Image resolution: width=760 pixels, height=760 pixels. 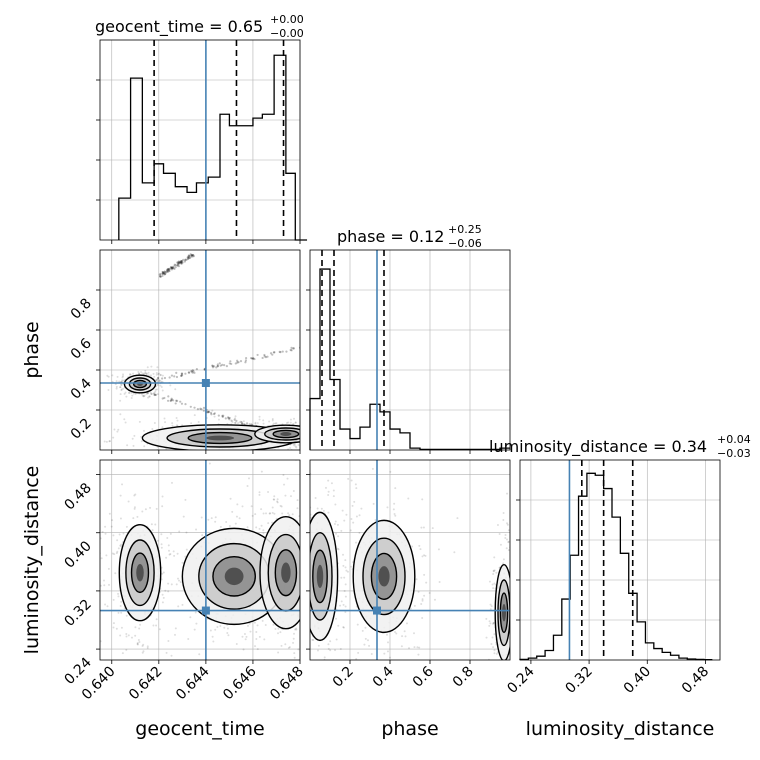 What do you see at coordinates (81, 388) in the screenshot?
I see `ytick-label-phase-1: 0.4` at bounding box center [81, 388].